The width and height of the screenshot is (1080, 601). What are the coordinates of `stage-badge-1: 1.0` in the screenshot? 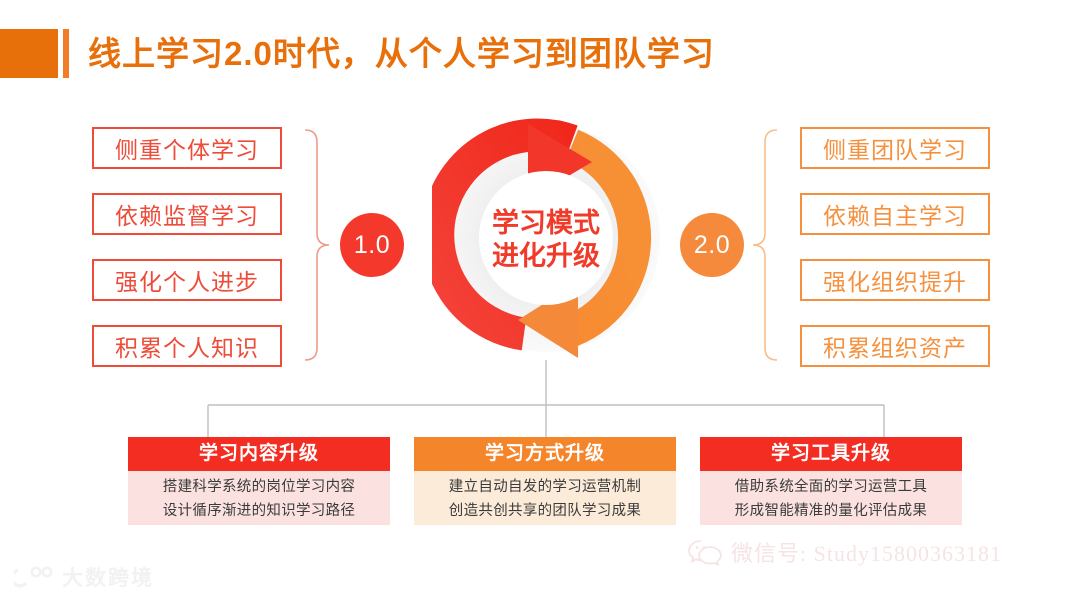 It's located at (372, 245).